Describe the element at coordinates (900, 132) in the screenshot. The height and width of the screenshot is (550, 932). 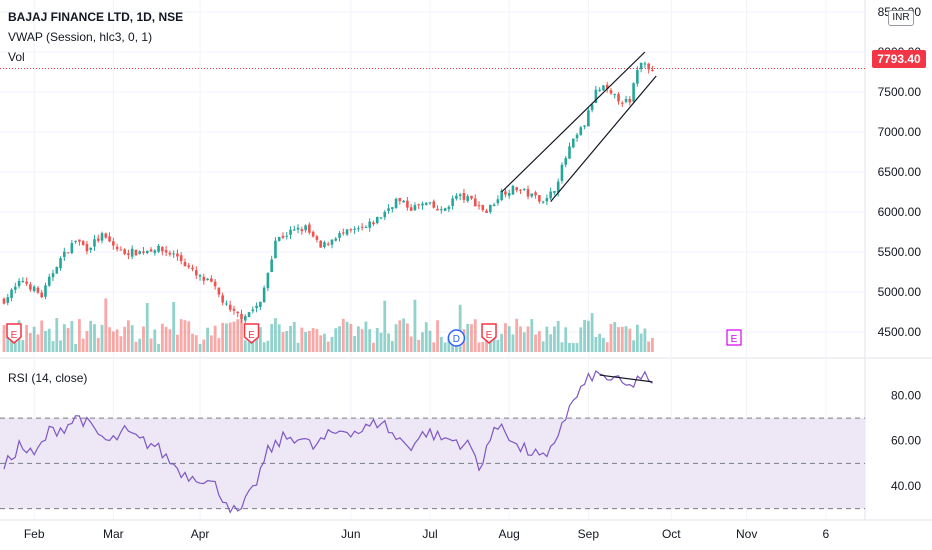
I see `price-tick-label: 7000.00` at that location.